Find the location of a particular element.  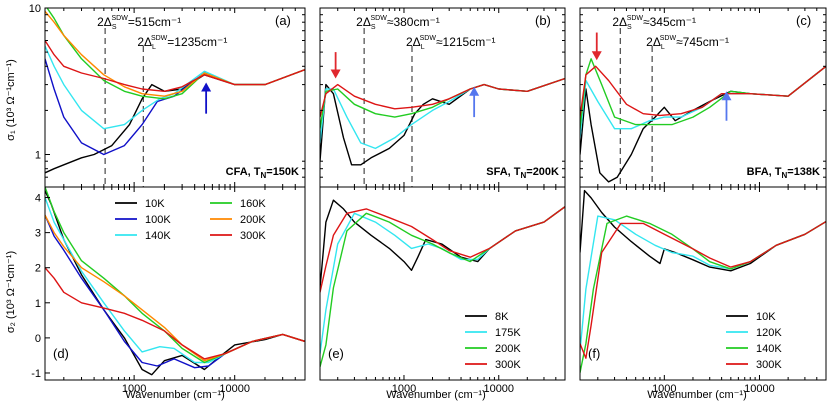

series-c-300K is located at coordinates (703, 91).